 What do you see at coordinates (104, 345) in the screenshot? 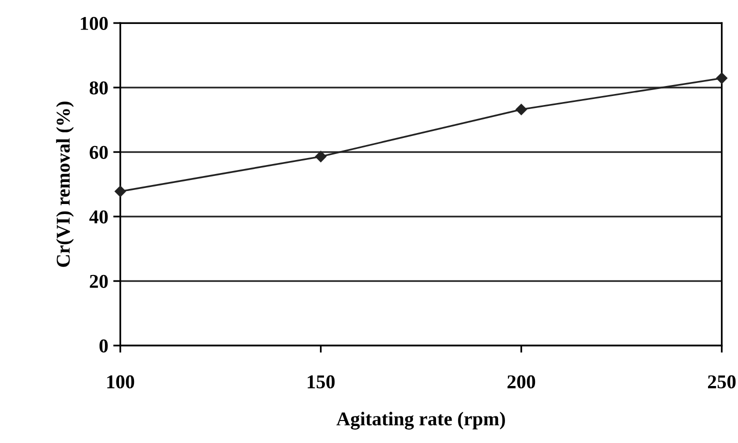
I see `y-tick-label: 0` at bounding box center [104, 345].